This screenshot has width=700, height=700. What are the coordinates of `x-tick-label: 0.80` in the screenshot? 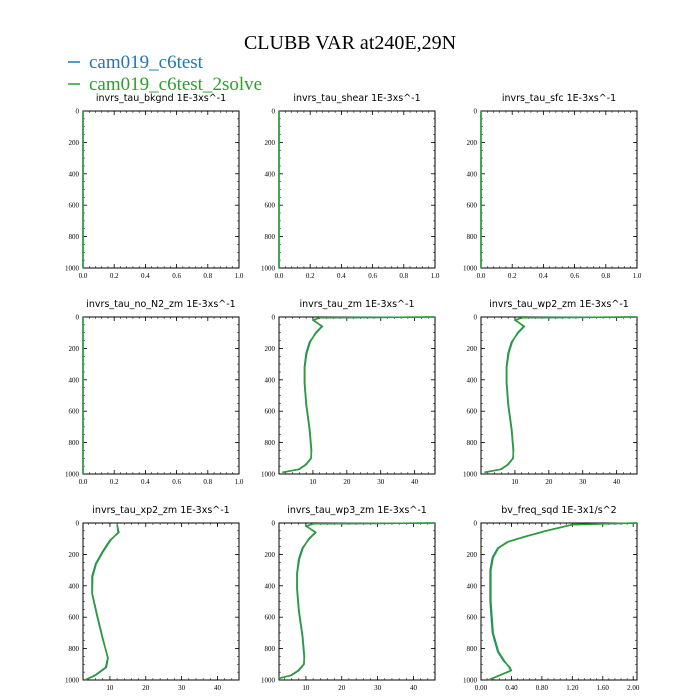 It's located at (542, 688).